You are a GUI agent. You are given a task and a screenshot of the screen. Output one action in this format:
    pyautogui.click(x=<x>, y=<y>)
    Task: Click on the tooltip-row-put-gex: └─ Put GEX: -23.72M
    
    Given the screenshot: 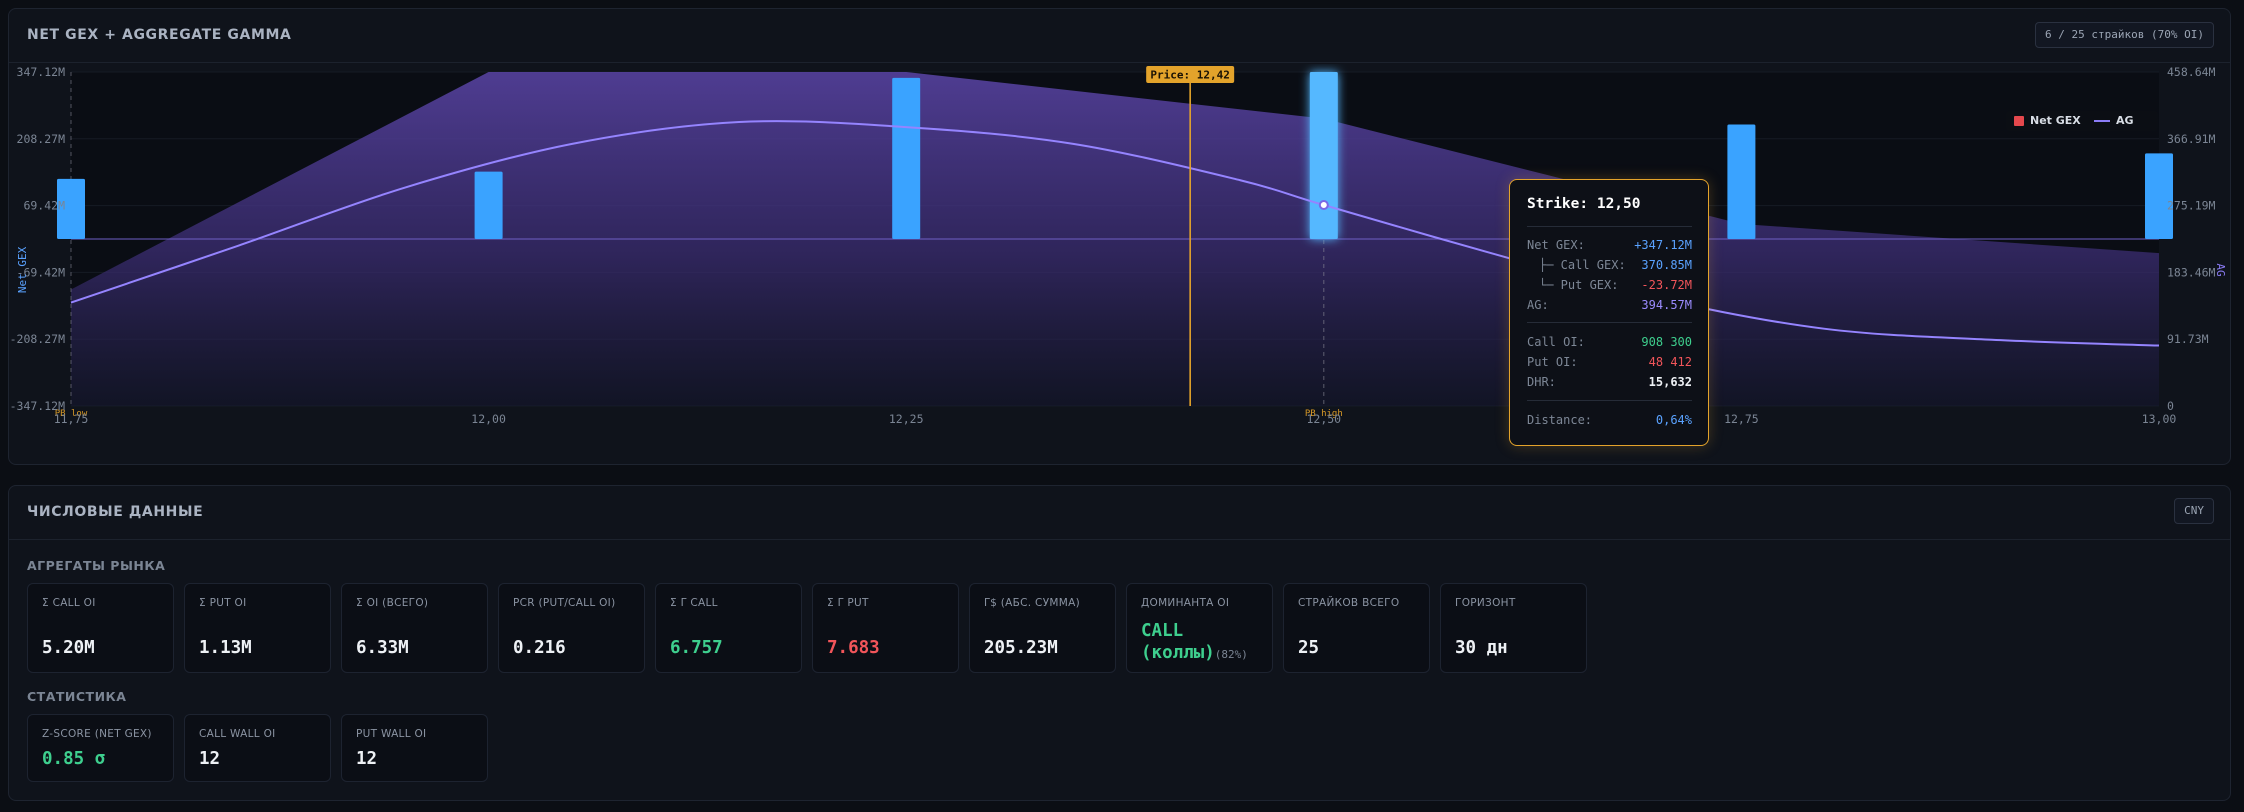 What is the action you would take?
    pyautogui.click(x=1615, y=285)
    